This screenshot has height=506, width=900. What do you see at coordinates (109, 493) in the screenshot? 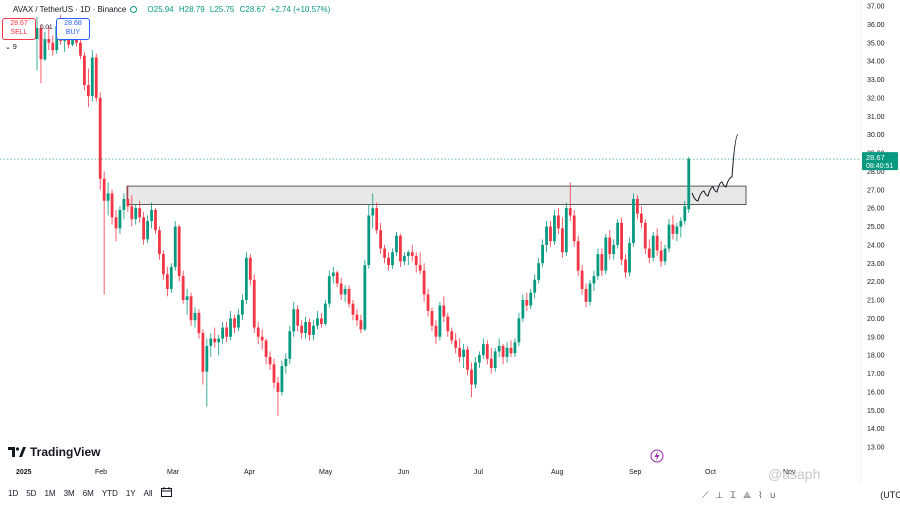
I see `timeframe-ytd: YTD` at bounding box center [109, 493].